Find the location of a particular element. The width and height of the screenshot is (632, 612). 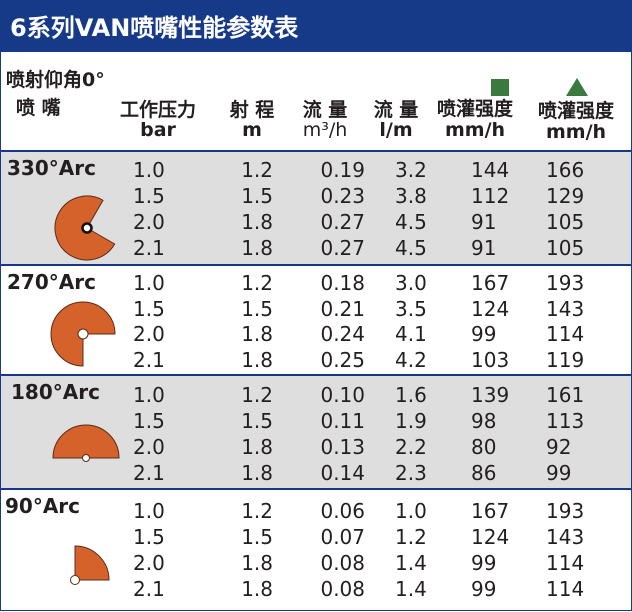

flow-lm-cell: 2.3 is located at coordinates (411, 473).